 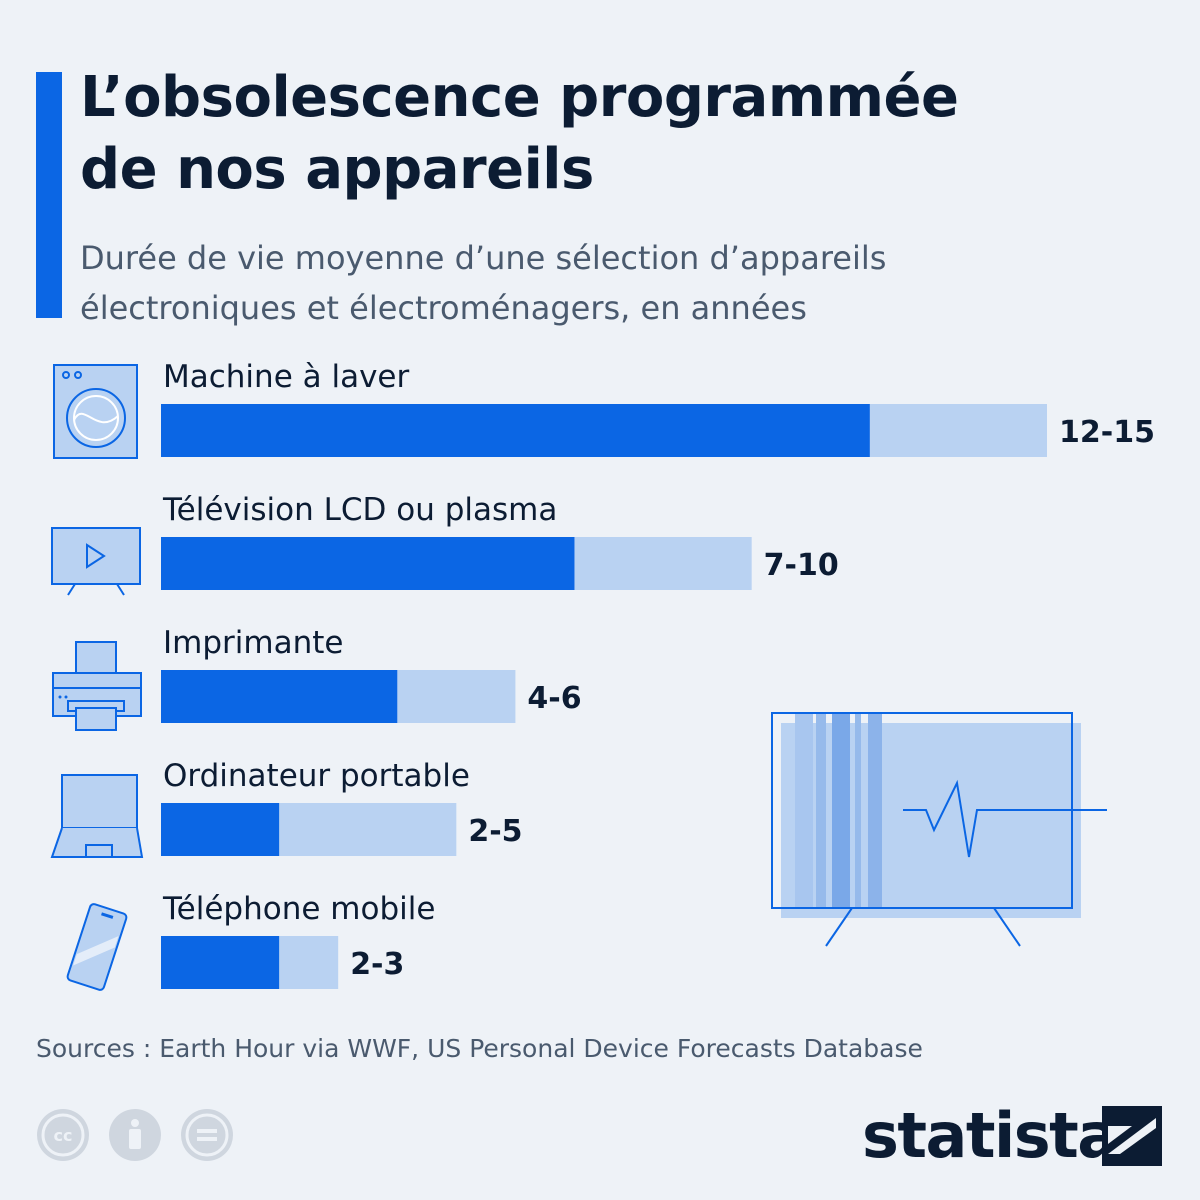 What do you see at coordinates (554, 698) in the screenshot?
I see `data-label: 4-6` at bounding box center [554, 698].